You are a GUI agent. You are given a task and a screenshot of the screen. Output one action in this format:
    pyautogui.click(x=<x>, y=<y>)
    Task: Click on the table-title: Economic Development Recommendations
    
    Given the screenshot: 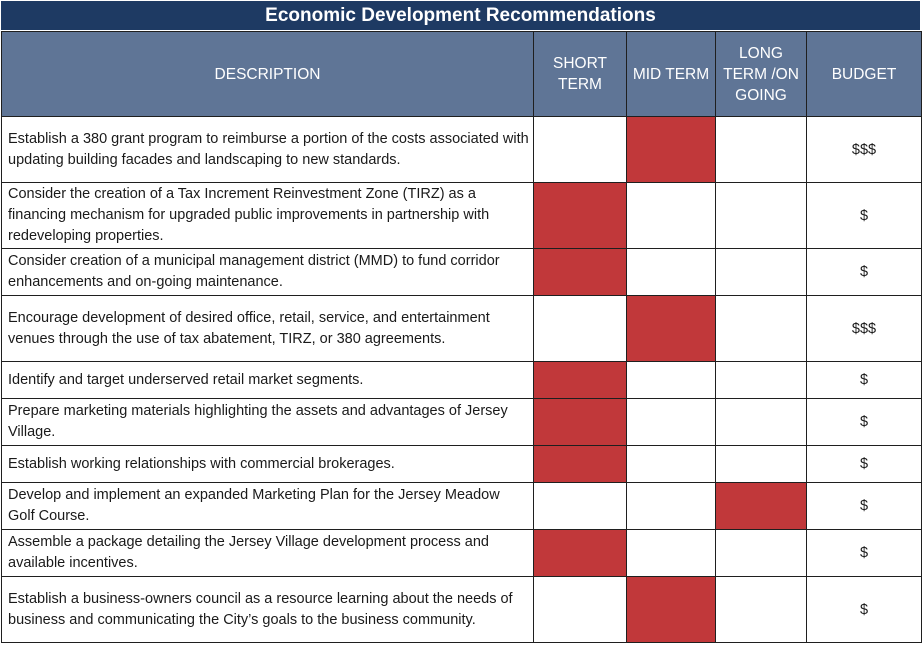 What is the action you would take?
    pyautogui.click(x=460, y=15)
    